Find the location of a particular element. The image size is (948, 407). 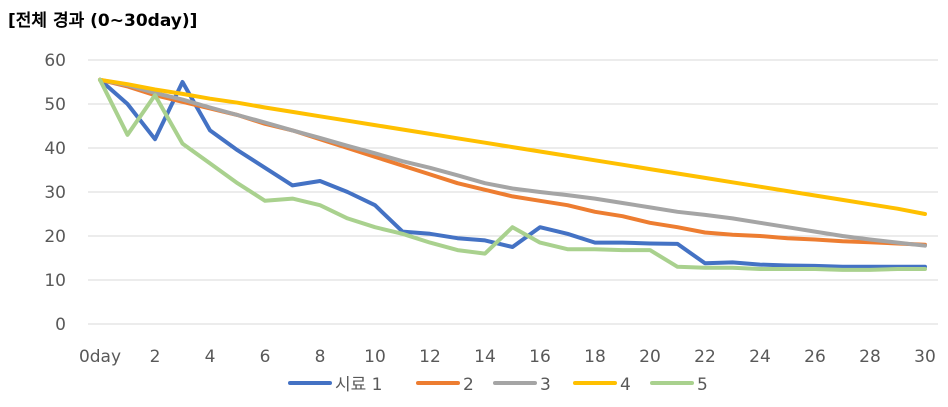

x-tick-label: 26 is located at coordinates (815, 357).